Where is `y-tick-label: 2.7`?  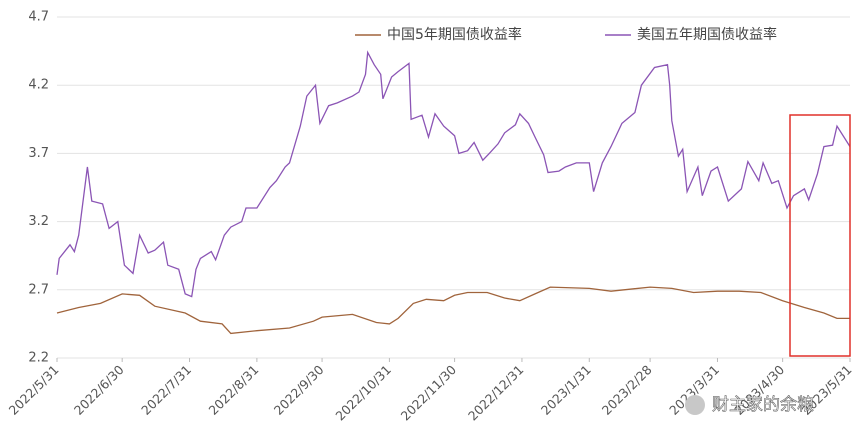 y-tick-label: 2.7 is located at coordinates (38, 289).